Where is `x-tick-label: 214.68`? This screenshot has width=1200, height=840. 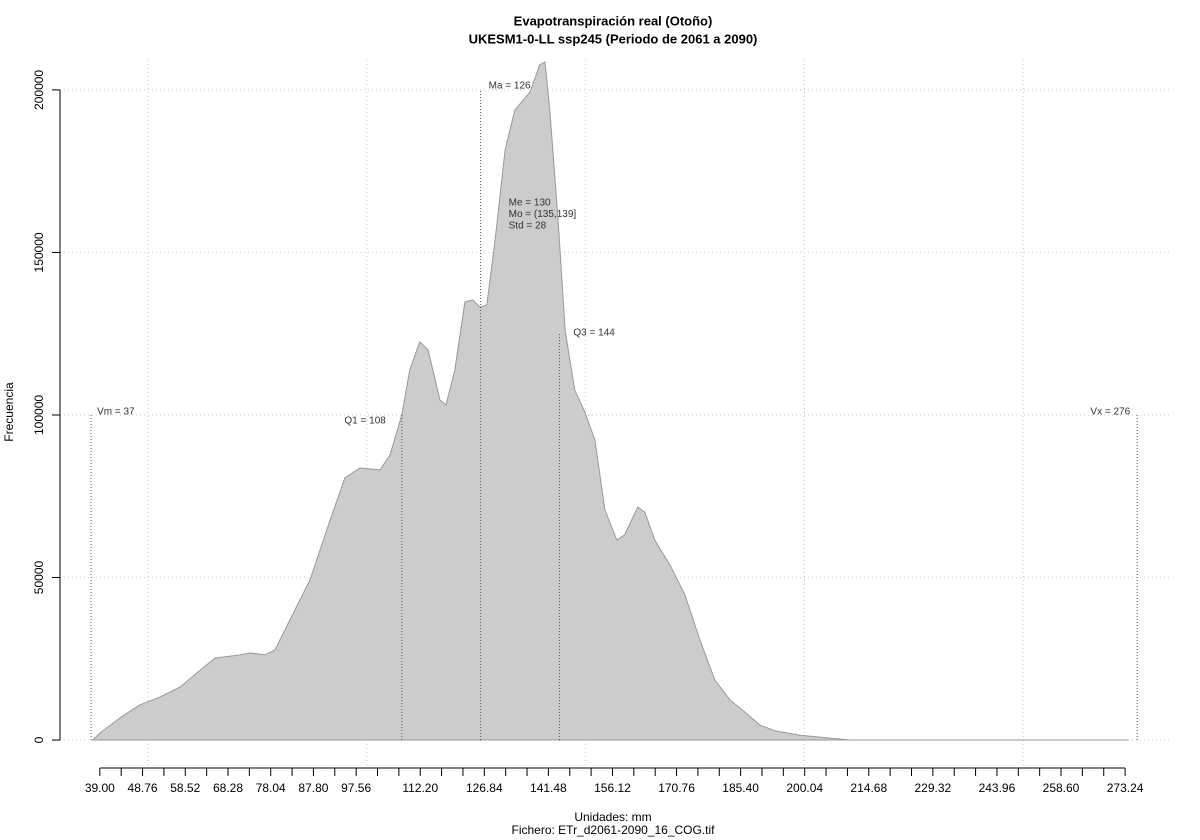
x-tick-label: 214.68 is located at coordinates (868, 788).